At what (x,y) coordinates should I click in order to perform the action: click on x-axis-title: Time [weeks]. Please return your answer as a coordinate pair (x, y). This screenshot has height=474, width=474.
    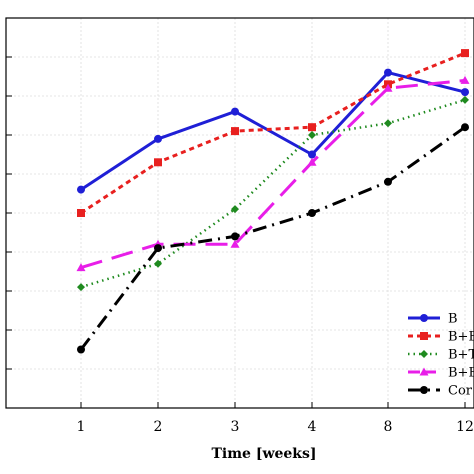
    Looking at the image, I should click on (263, 454).